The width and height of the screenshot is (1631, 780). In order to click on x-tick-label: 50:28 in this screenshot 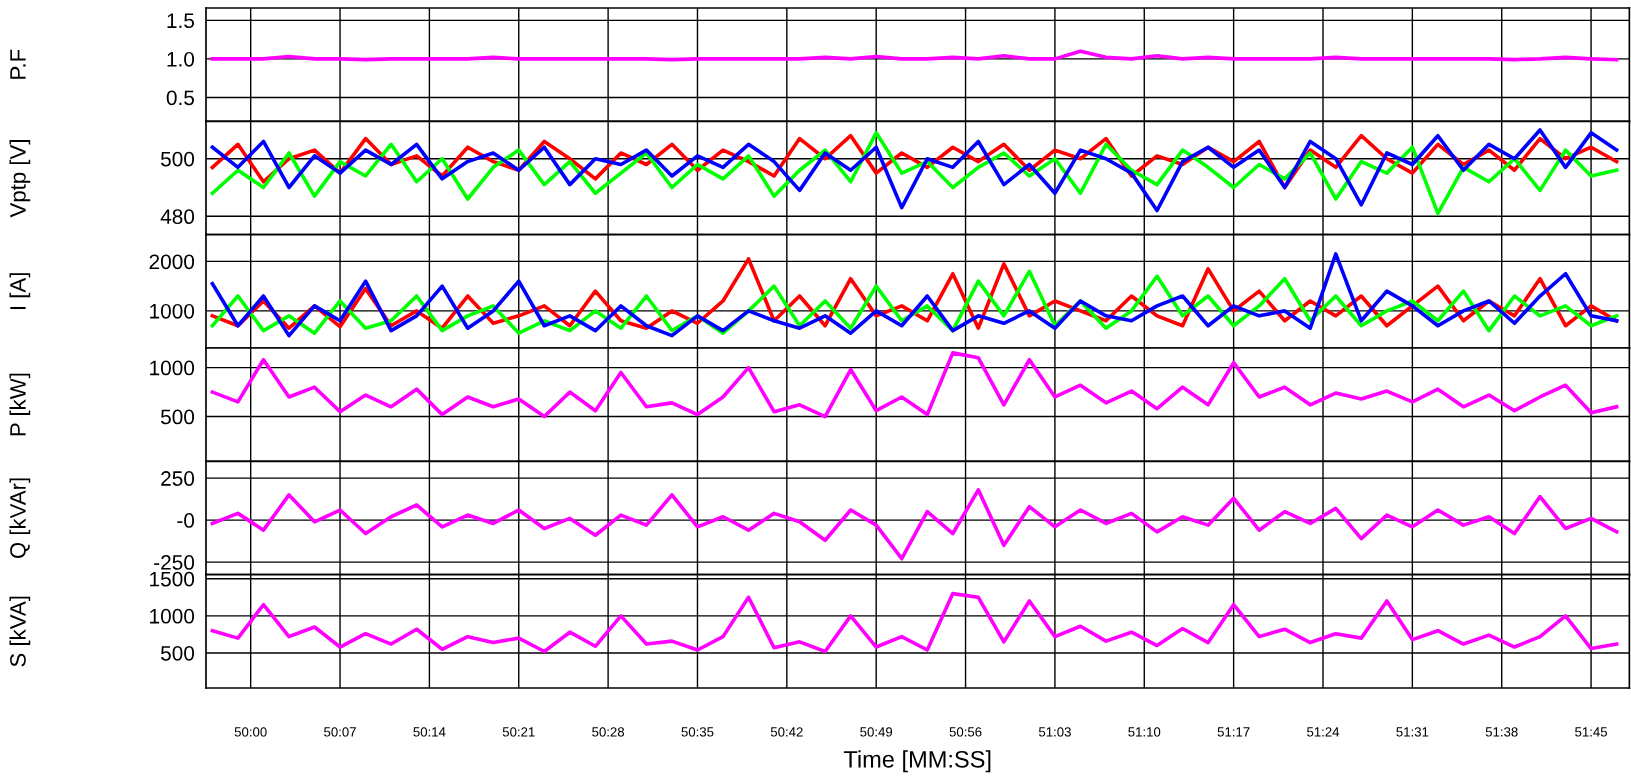, I will do `click(608, 732)`.